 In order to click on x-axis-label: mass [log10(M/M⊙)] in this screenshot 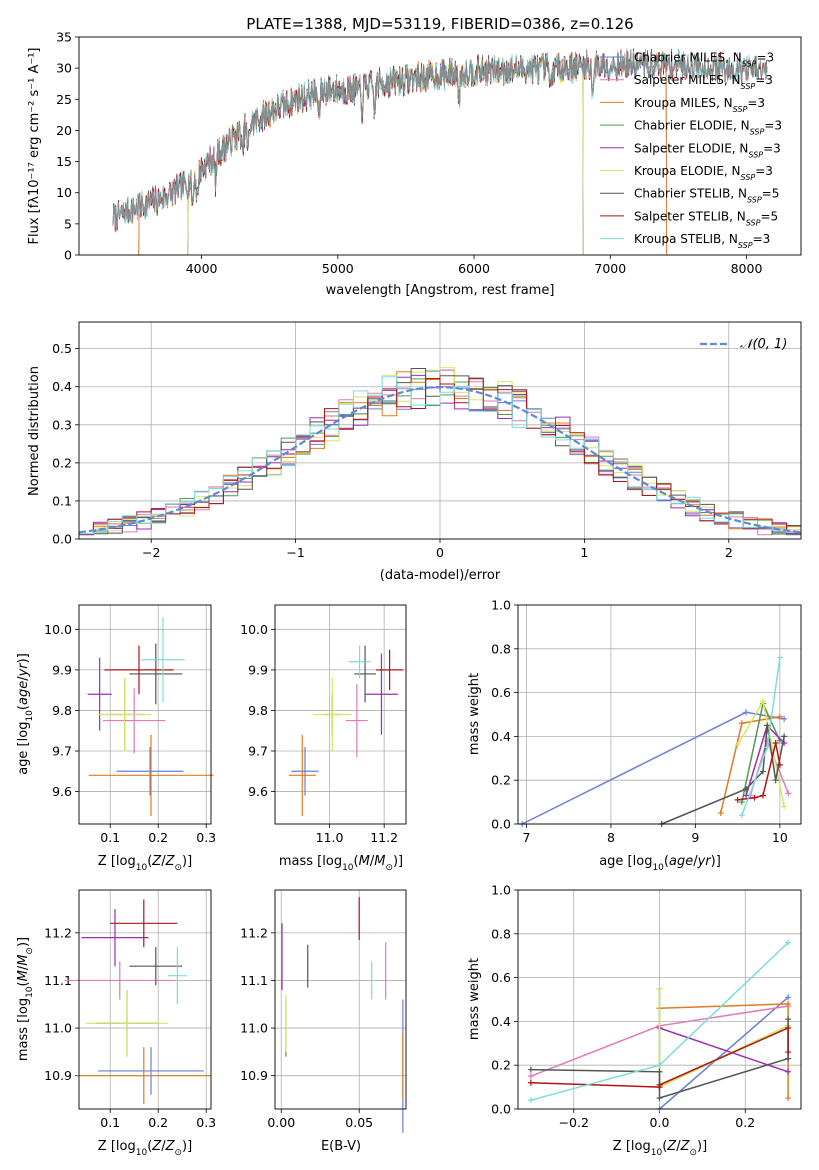, I will do `click(341, 863)`.